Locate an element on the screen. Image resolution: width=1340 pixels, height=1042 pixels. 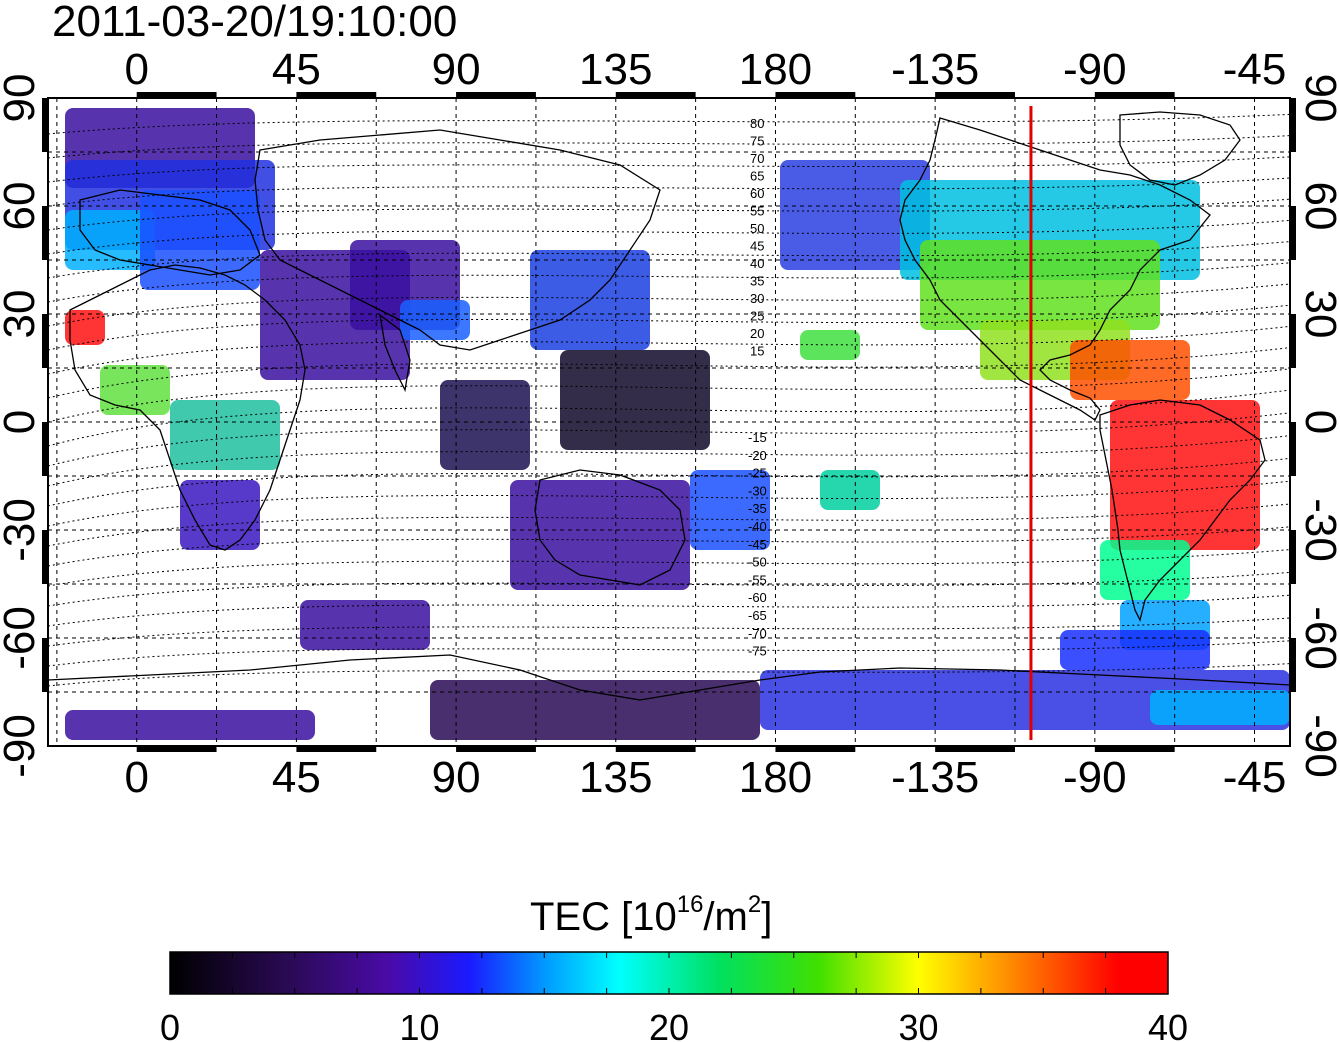
contour-label: -60 is located at coordinates (757, 597).